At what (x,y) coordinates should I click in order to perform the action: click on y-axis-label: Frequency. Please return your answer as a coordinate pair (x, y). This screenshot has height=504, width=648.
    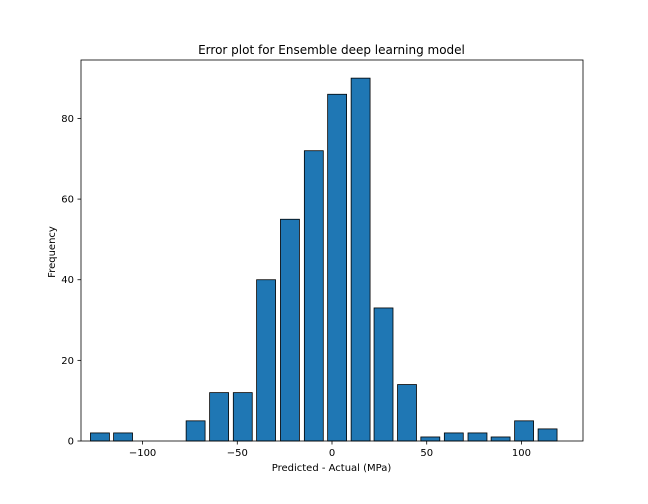
    Looking at the image, I should click on (52, 252).